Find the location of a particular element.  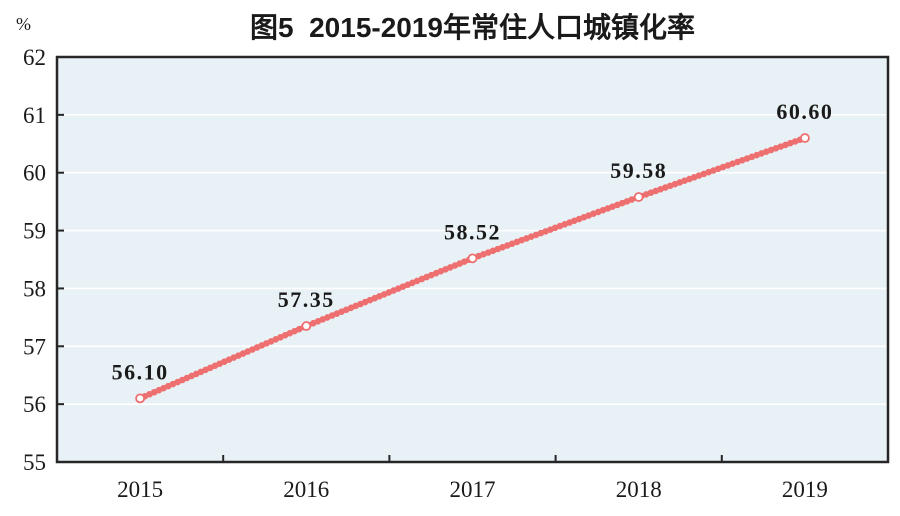

y-axis-tick-label: 55 is located at coordinates (34, 462).